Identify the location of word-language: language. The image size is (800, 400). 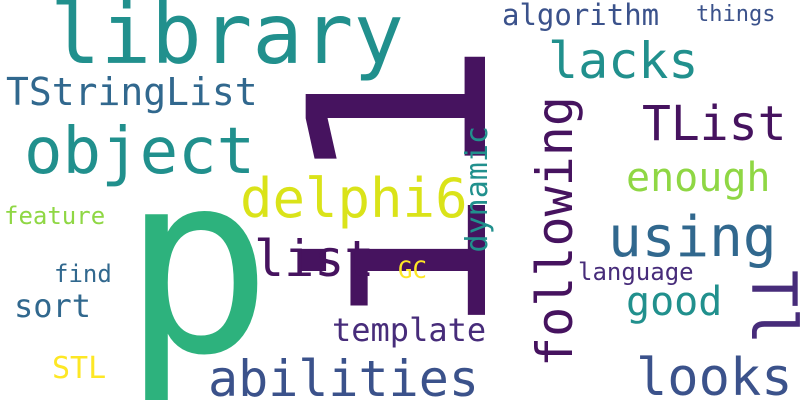
(636, 272).